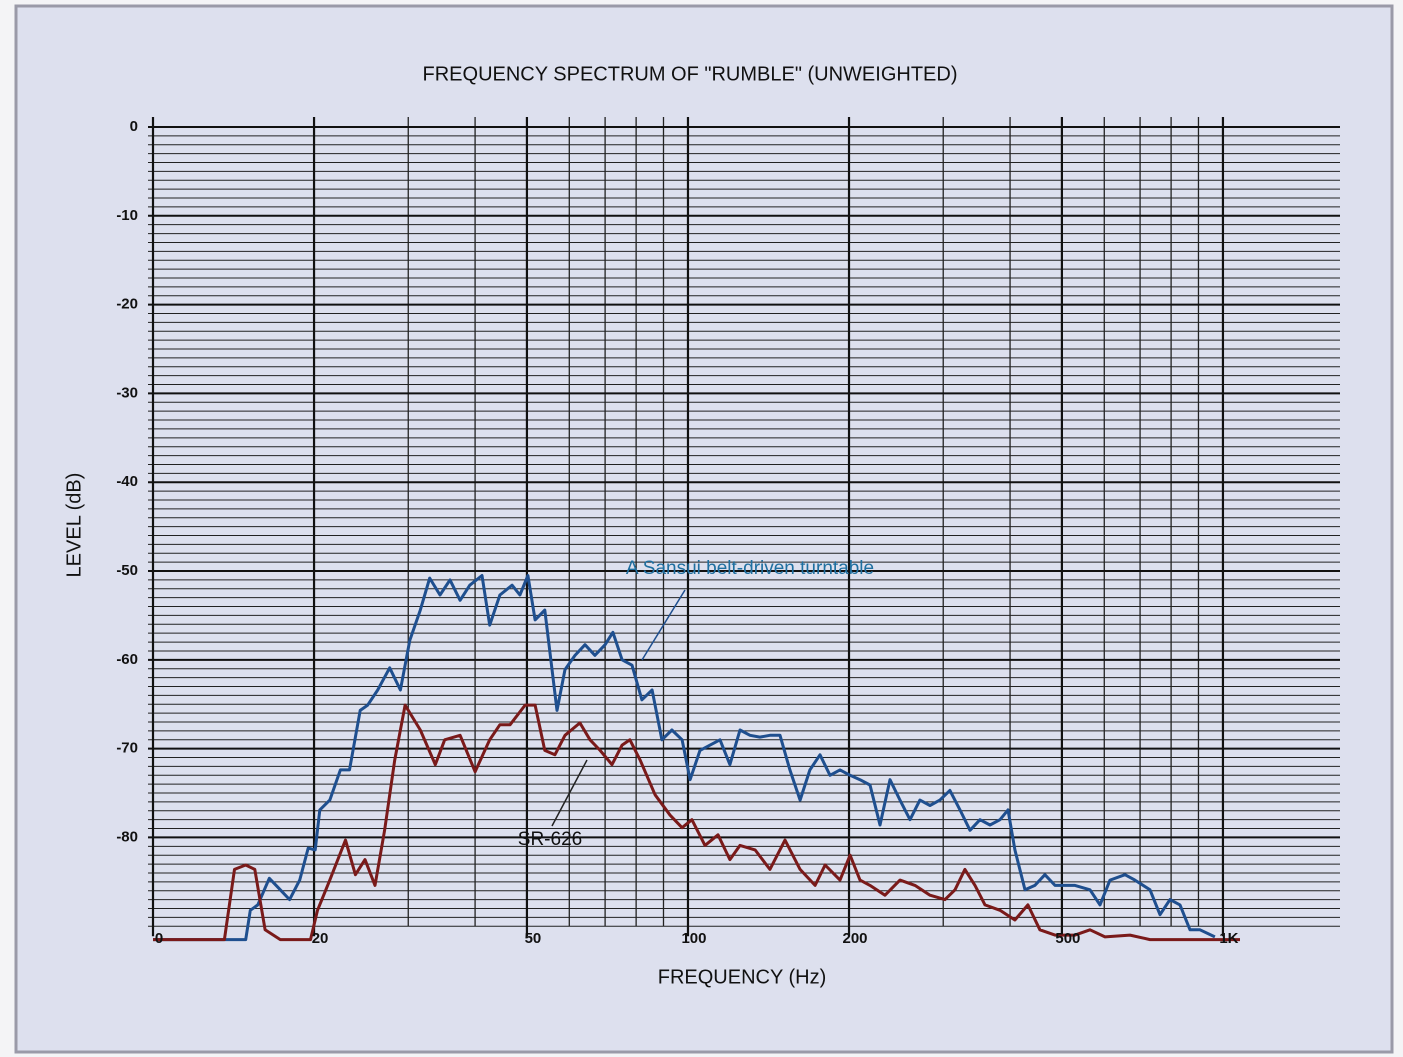 The width and height of the screenshot is (1403, 1057). I want to click on y-tick-label: -70, so click(127, 748).